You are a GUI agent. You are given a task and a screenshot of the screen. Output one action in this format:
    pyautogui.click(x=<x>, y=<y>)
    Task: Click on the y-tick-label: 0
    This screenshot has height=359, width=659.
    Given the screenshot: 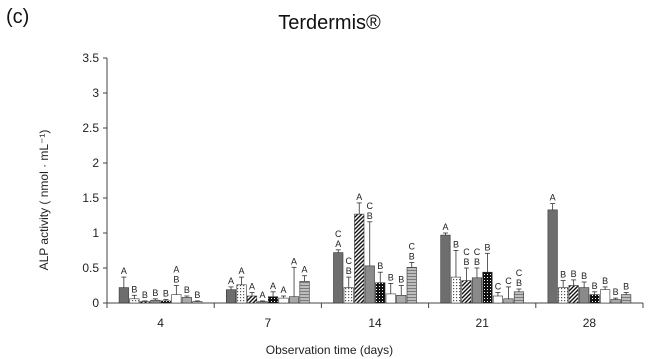 What is the action you would take?
    pyautogui.click(x=95, y=303)
    